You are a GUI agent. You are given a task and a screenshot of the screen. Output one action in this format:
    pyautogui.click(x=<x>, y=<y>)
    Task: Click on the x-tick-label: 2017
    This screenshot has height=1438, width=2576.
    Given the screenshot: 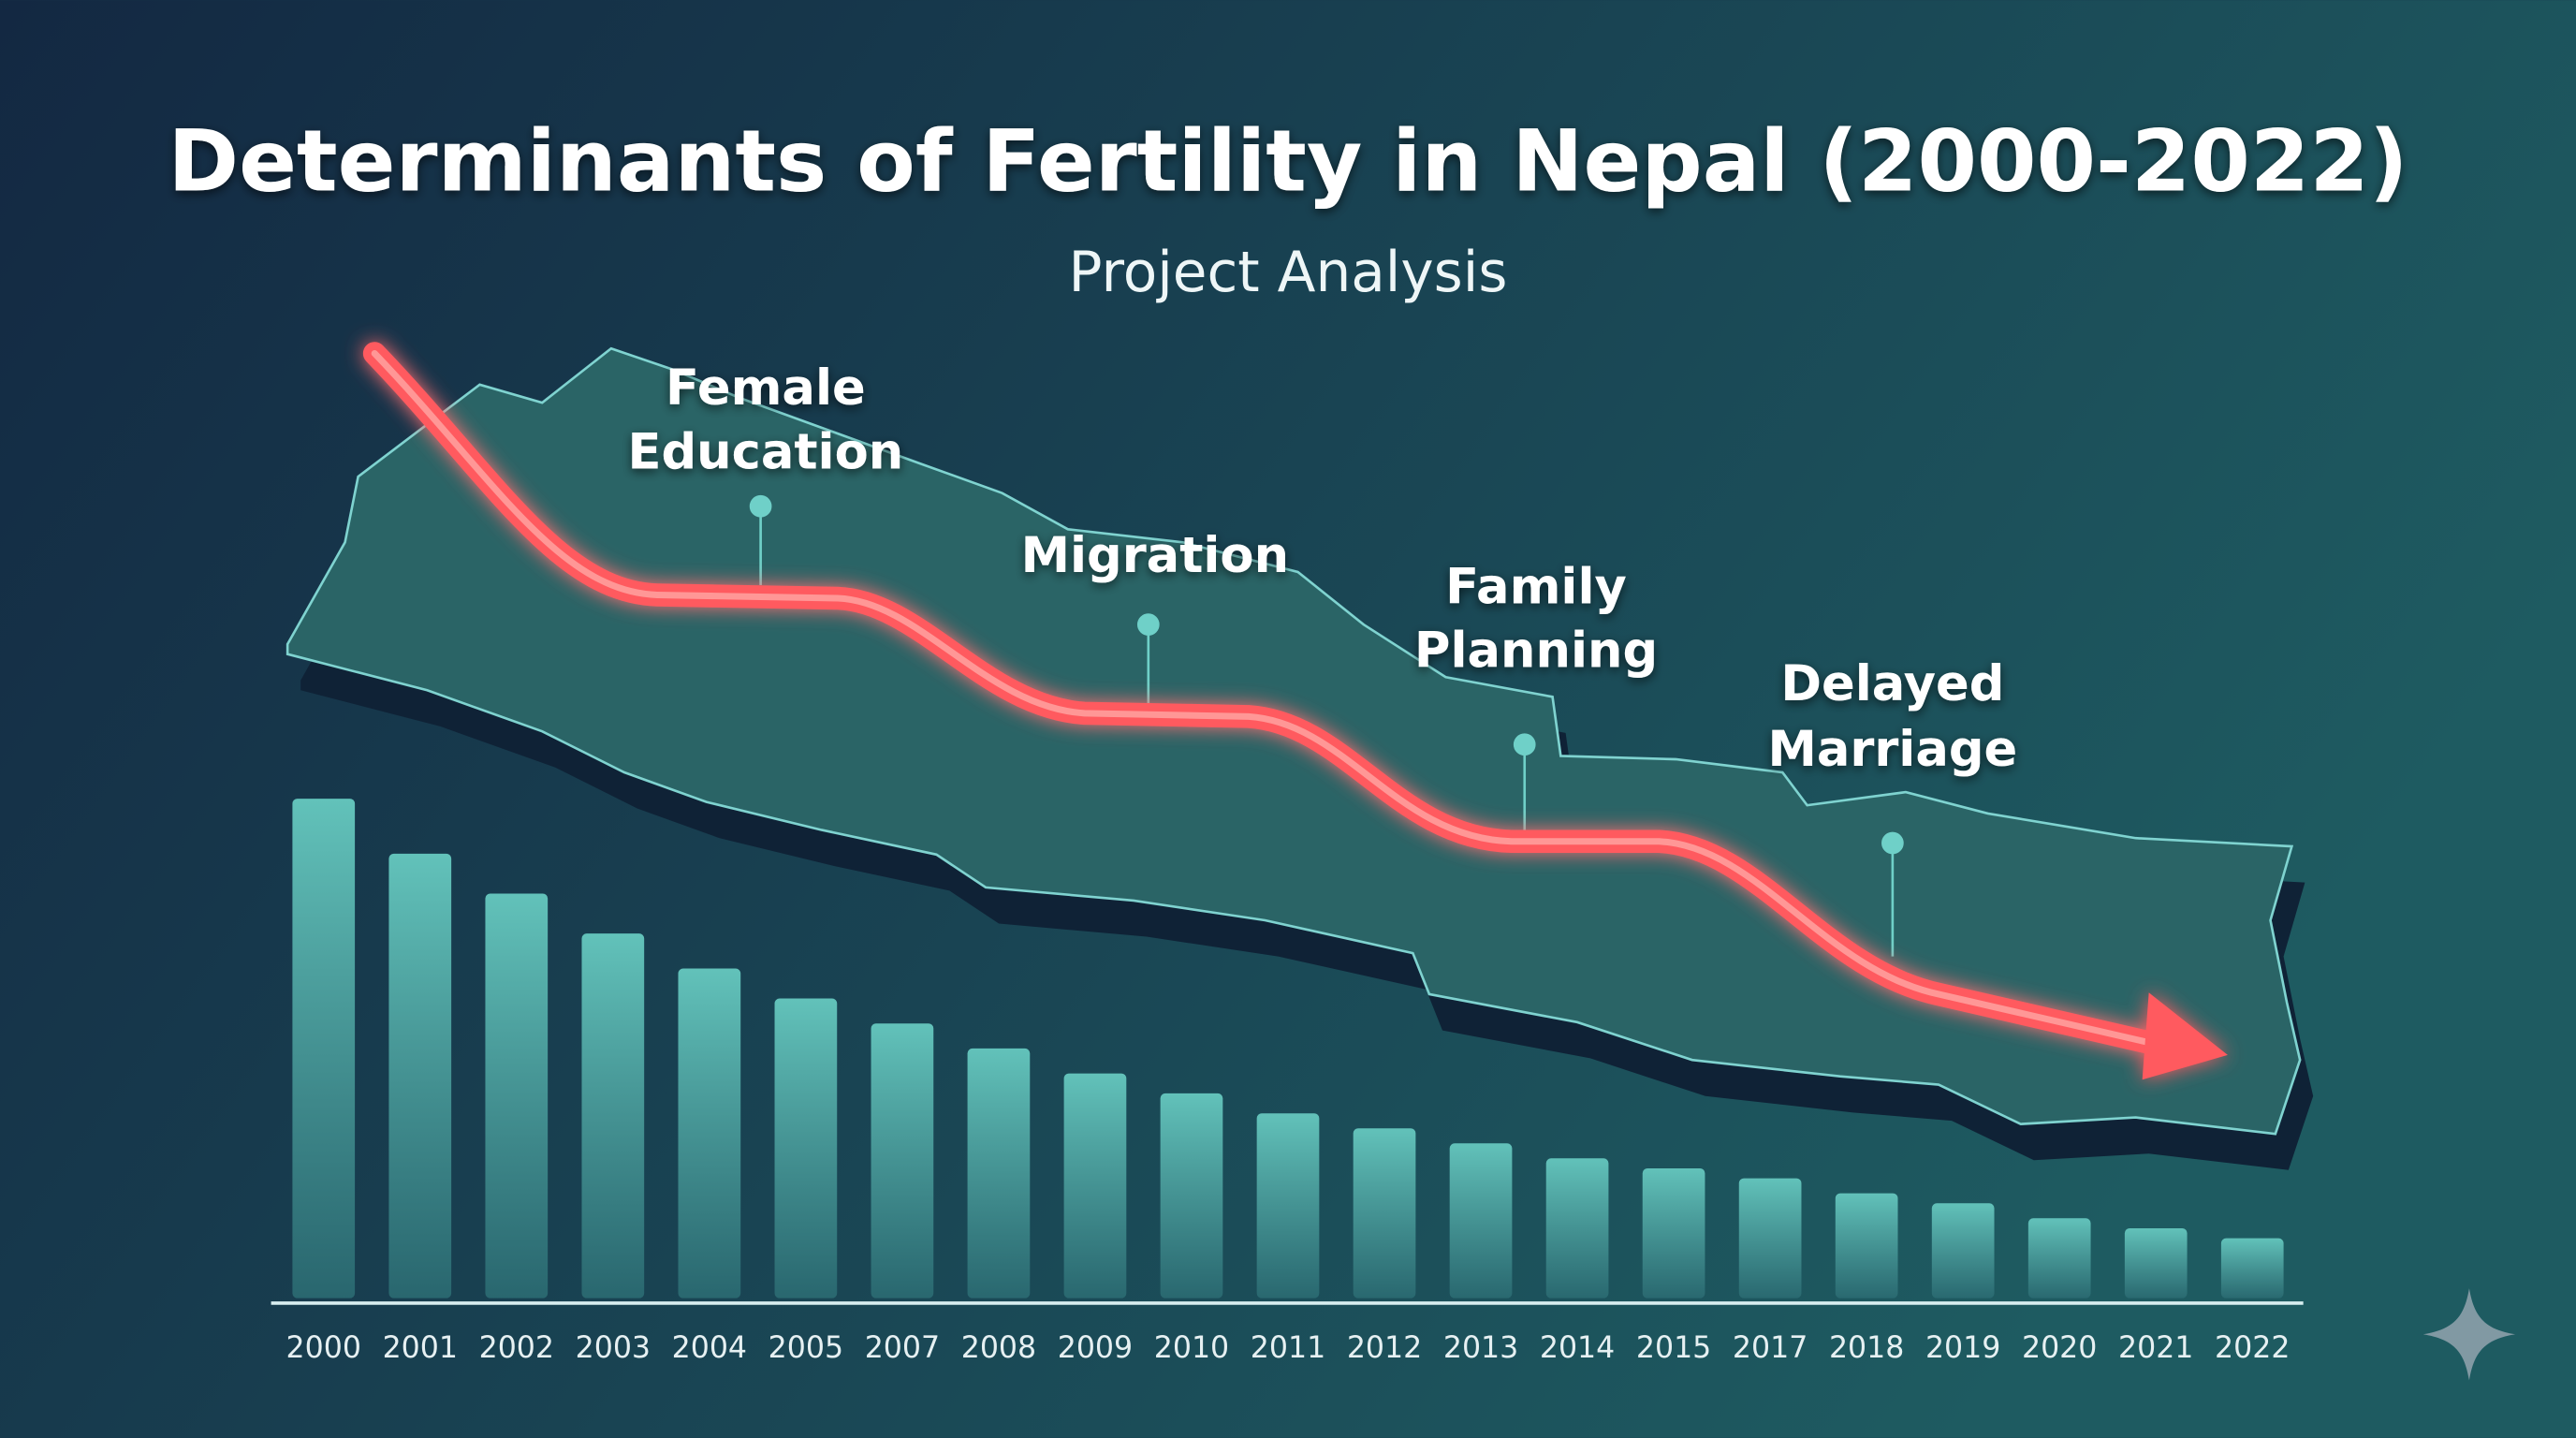 What is the action you would take?
    pyautogui.click(x=1770, y=1348)
    